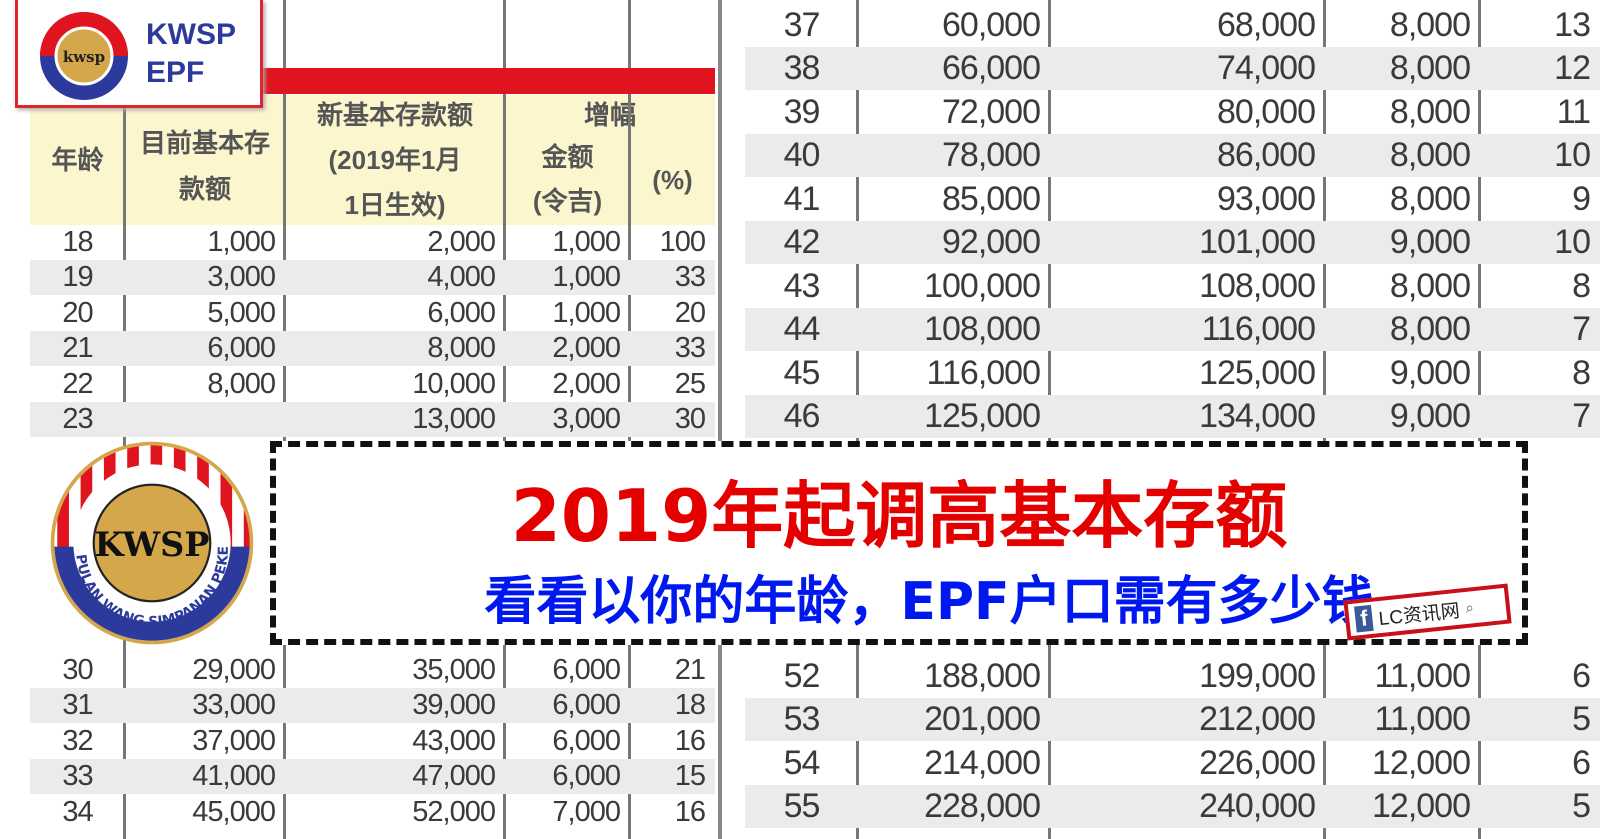 This screenshot has width=1600, height=839. What do you see at coordinates (372, 776) in the screenshot?
I see `table-row: 33 41,000 47,000 6,000 15` at bounding box center [372, 776].